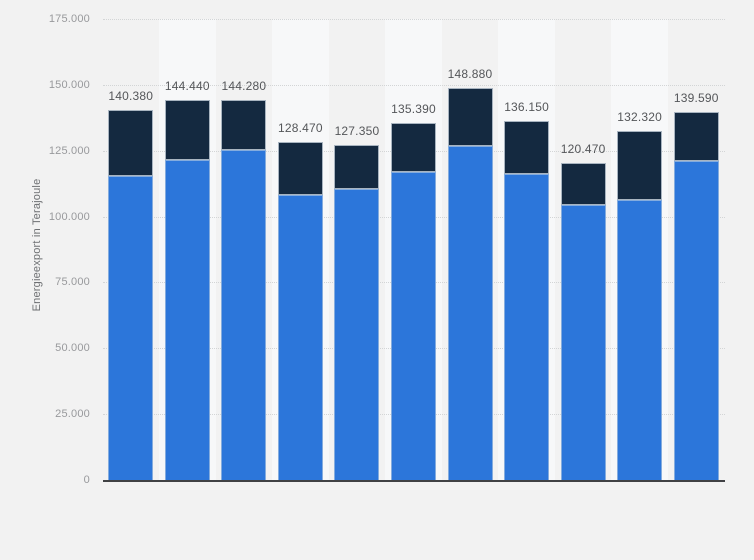  Describe the element at coordinates (69, 150) in the screenshot. I see `y-tick-label: 125.000` at that location.